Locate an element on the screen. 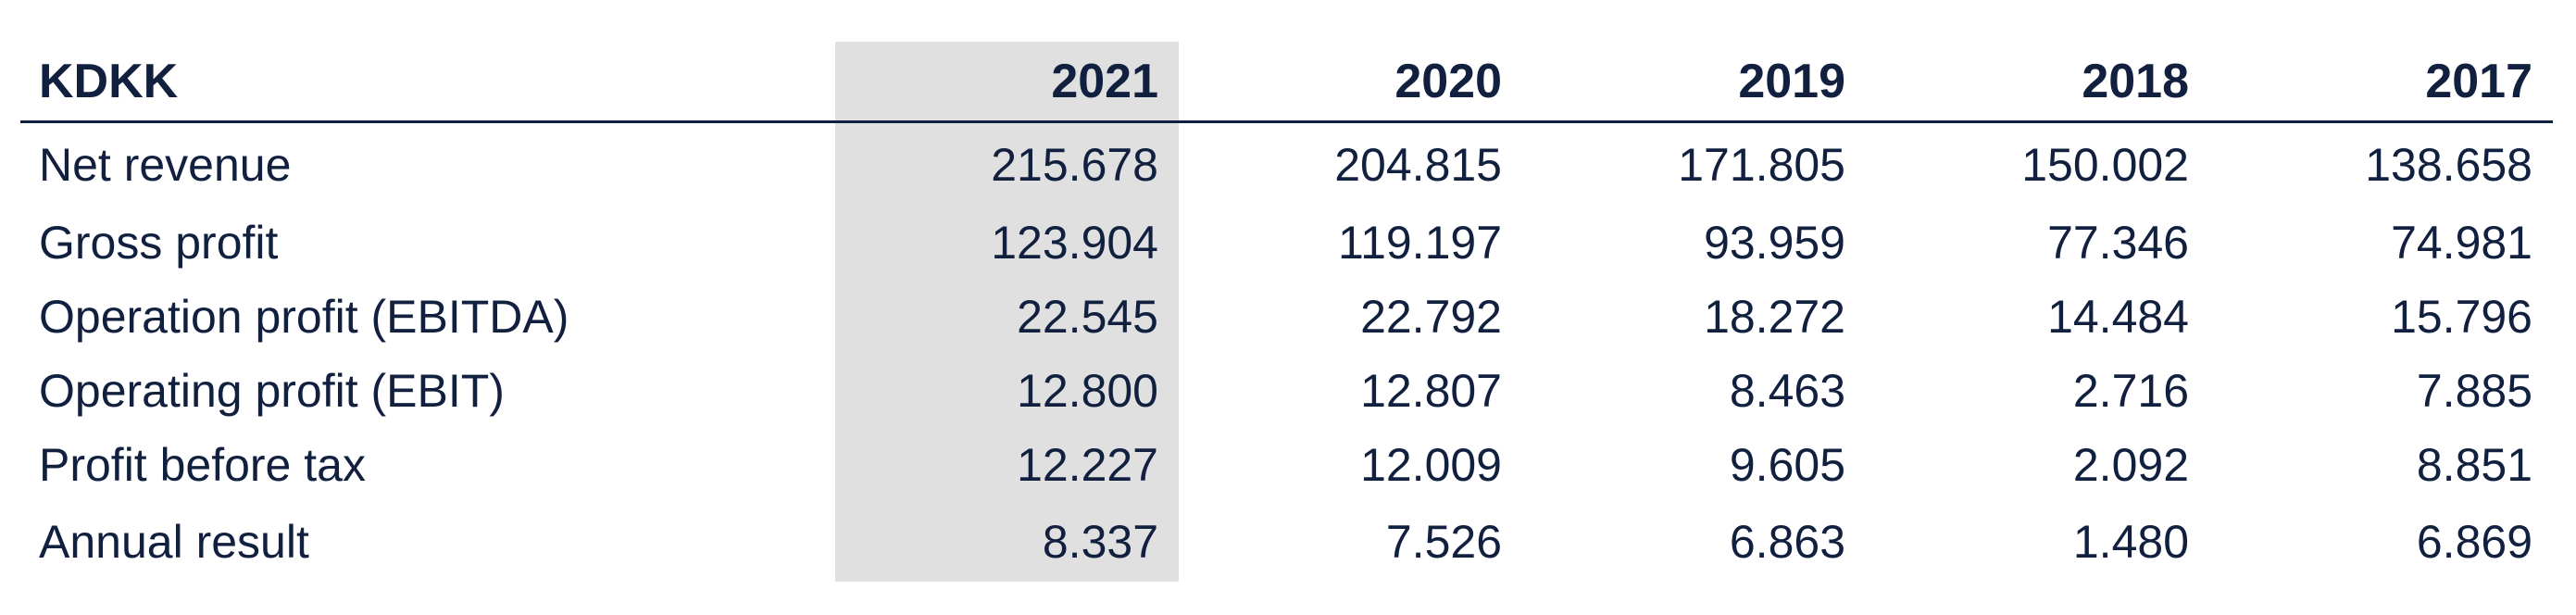 This screenshot has height=615, width=2576. value-cell: 150.002 is located at coordinates (2105, 164).